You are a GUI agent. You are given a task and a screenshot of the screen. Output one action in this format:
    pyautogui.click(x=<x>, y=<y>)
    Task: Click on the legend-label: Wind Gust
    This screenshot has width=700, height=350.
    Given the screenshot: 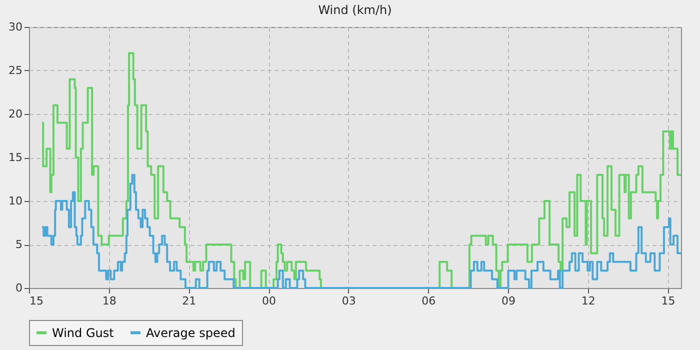 What is the action you would take?
    pyautogui.click(x=83, y=333)
    